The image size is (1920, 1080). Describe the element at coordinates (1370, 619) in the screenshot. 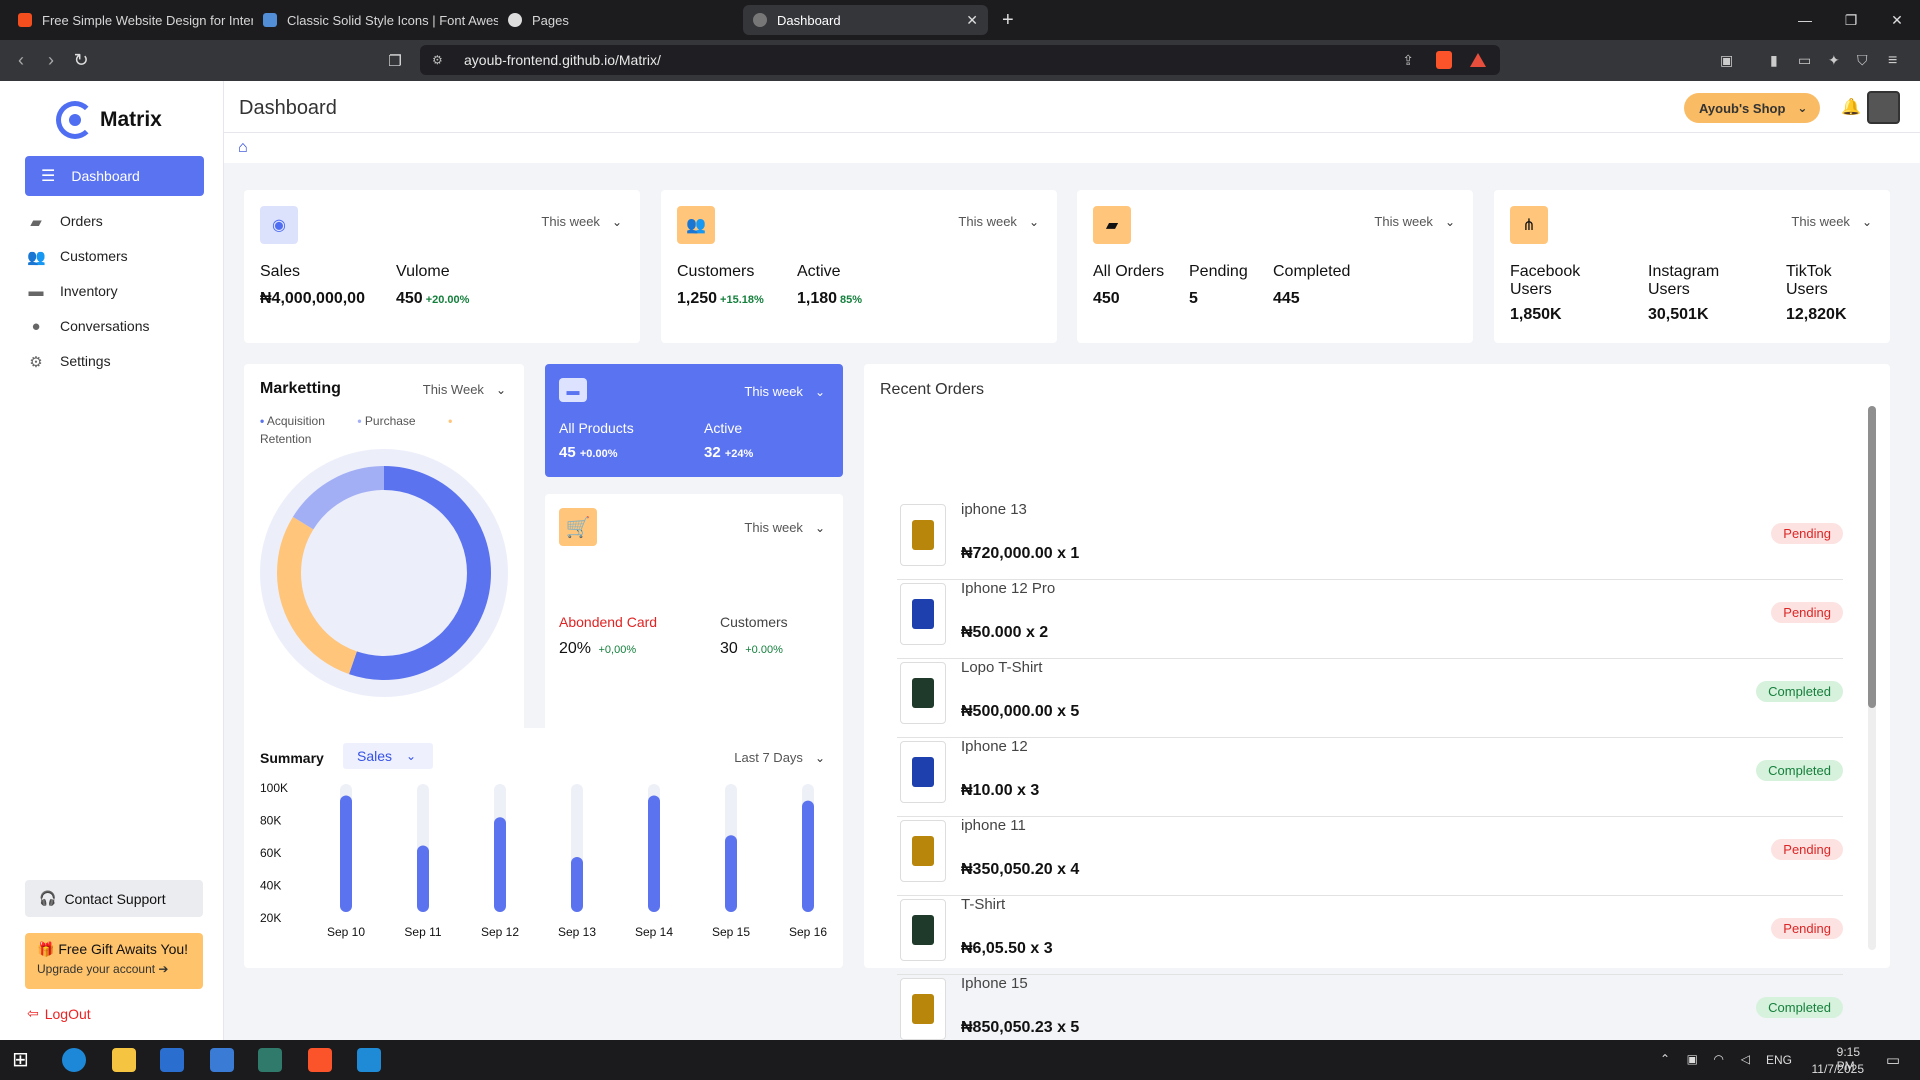

I see `order-row: Iphone 12 Pro ₦50.000 x 2 Pending` at that location.